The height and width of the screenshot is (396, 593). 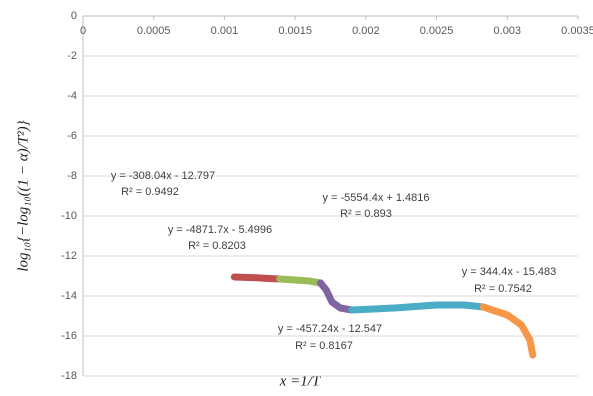 What do you see at coordinates (437, 31) in the screenshot?
I see `x-tick-label: 0.0025` at bounding box center [437, 31].